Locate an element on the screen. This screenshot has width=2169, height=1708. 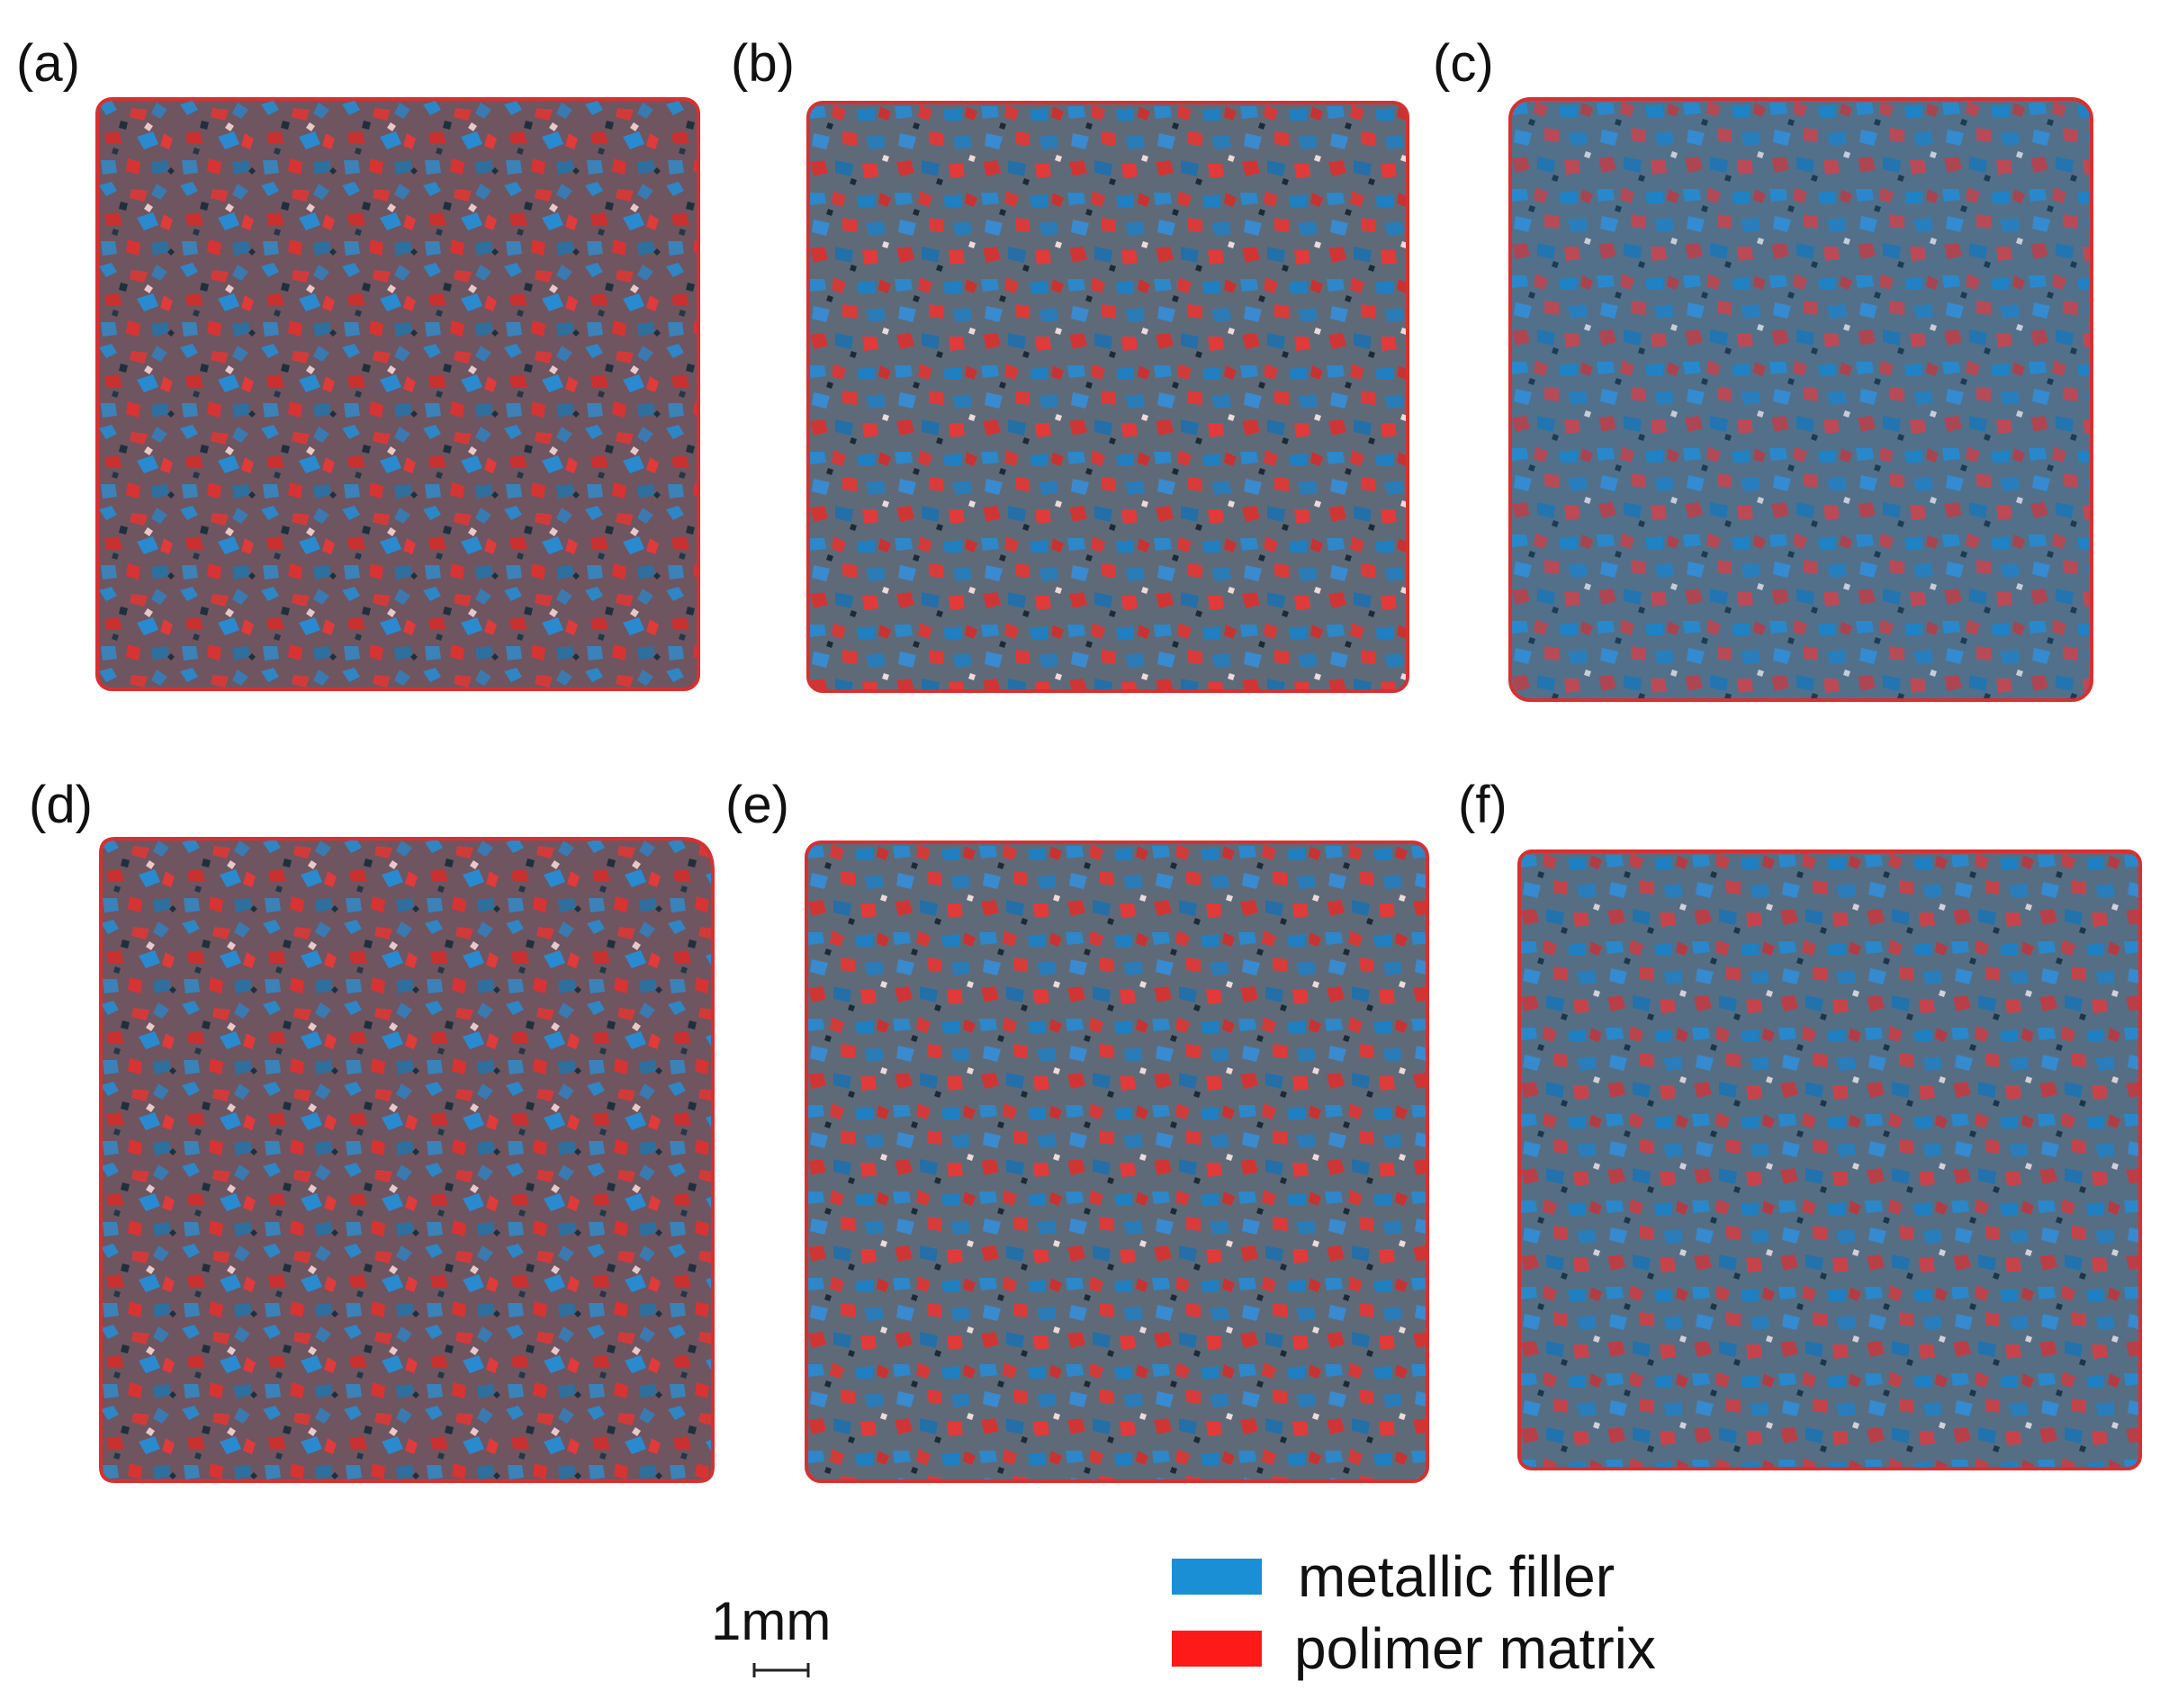
panel-label-e: (e) is located at coordinates (757, 805).